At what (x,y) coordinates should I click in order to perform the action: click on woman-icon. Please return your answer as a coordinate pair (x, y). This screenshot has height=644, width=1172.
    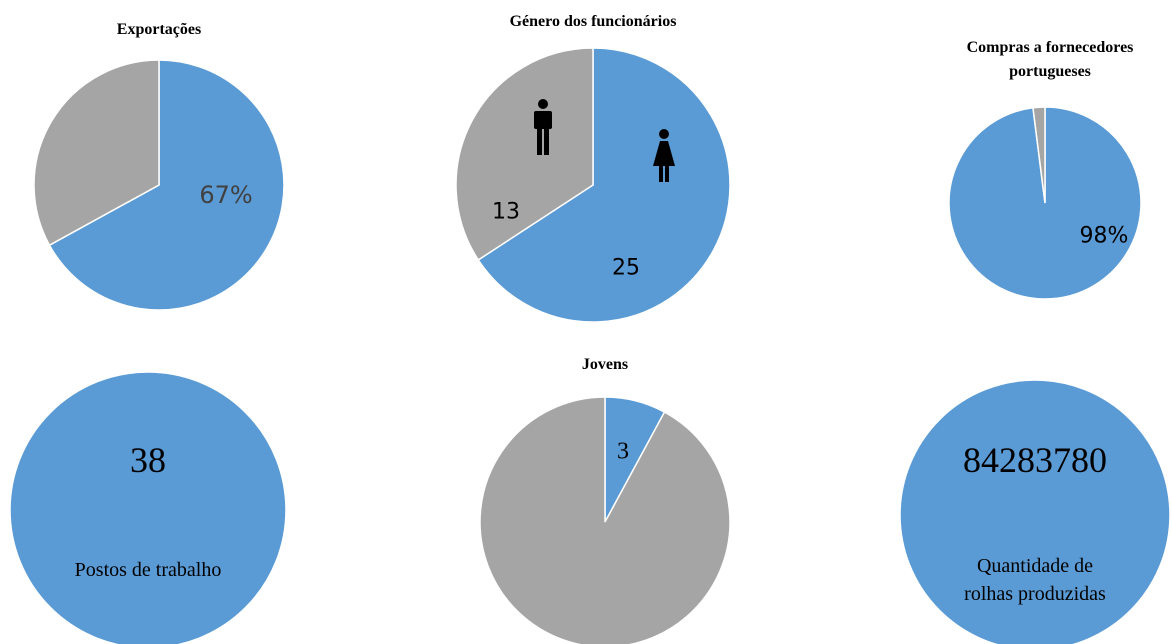
    Looking at the image, I should click on (664, 155).